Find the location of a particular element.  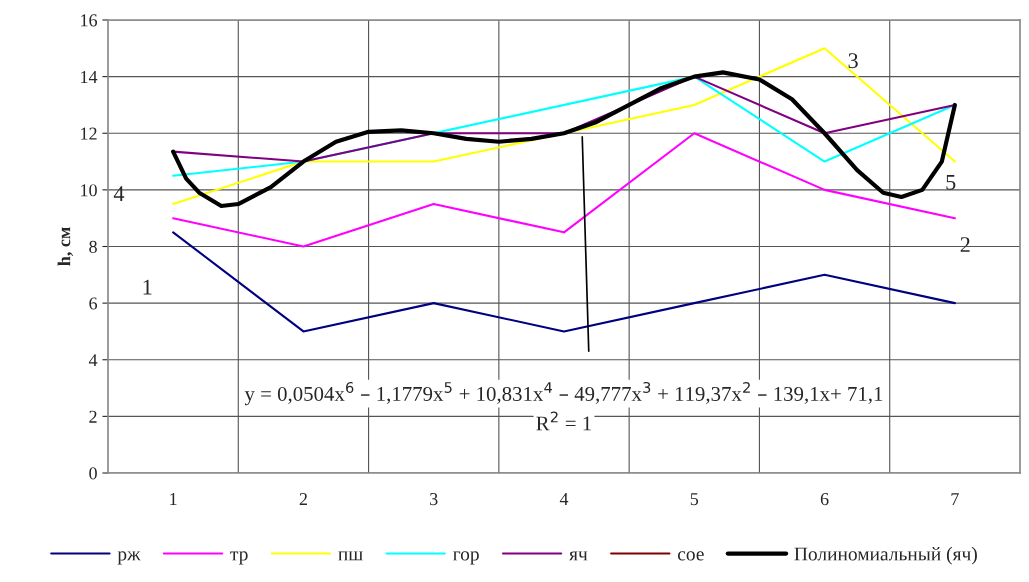

x-tick-label: 7 is located at coordinates (955, 499).